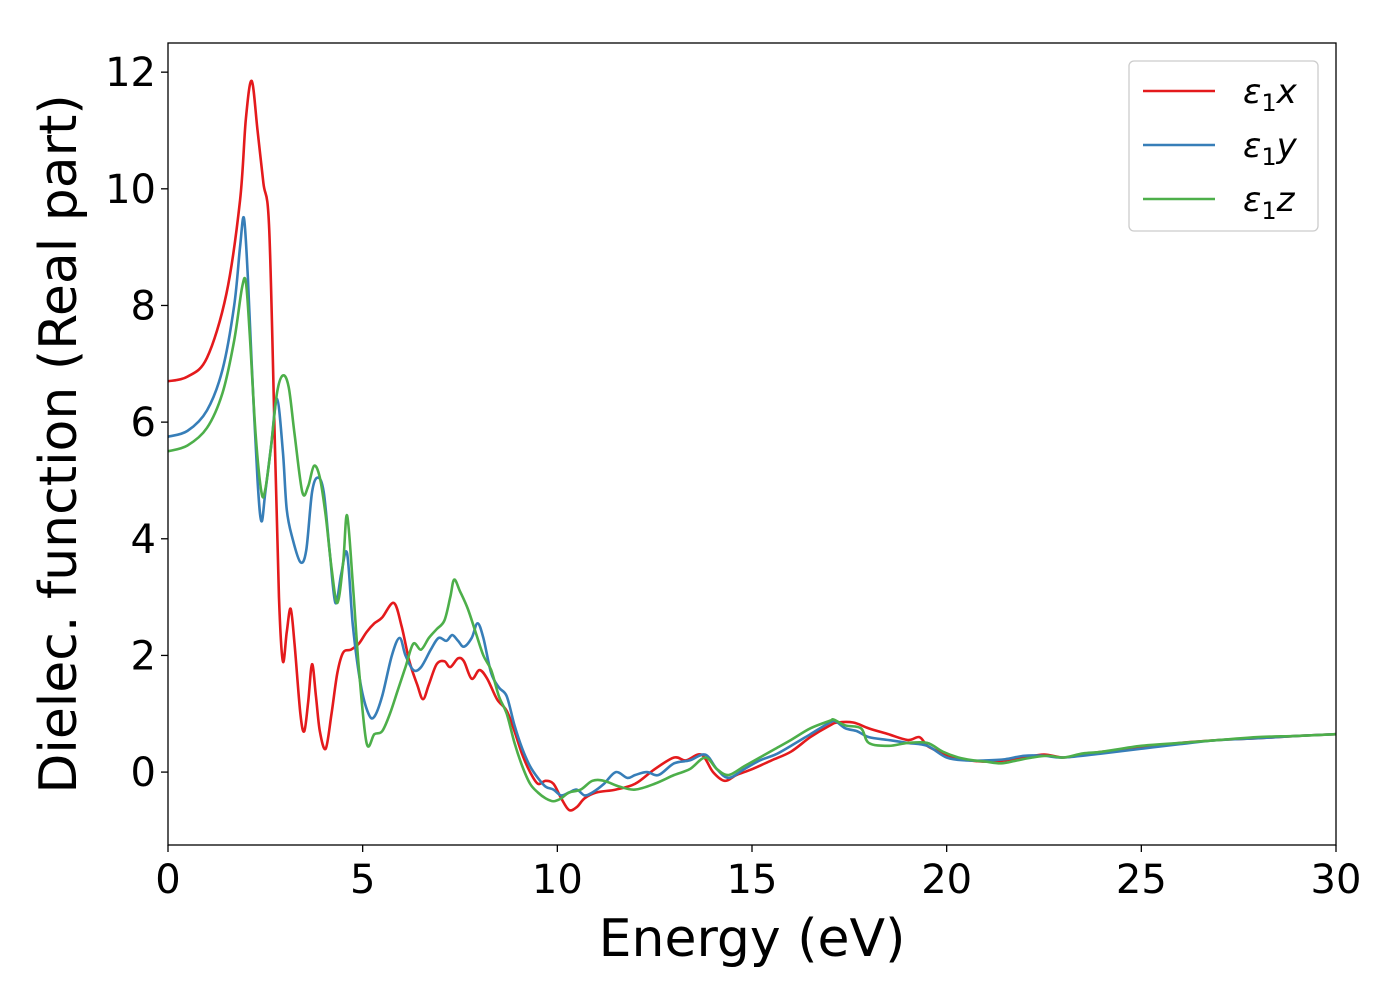  I want to click on legend-item-x: ε1x, so click(1220, 94).